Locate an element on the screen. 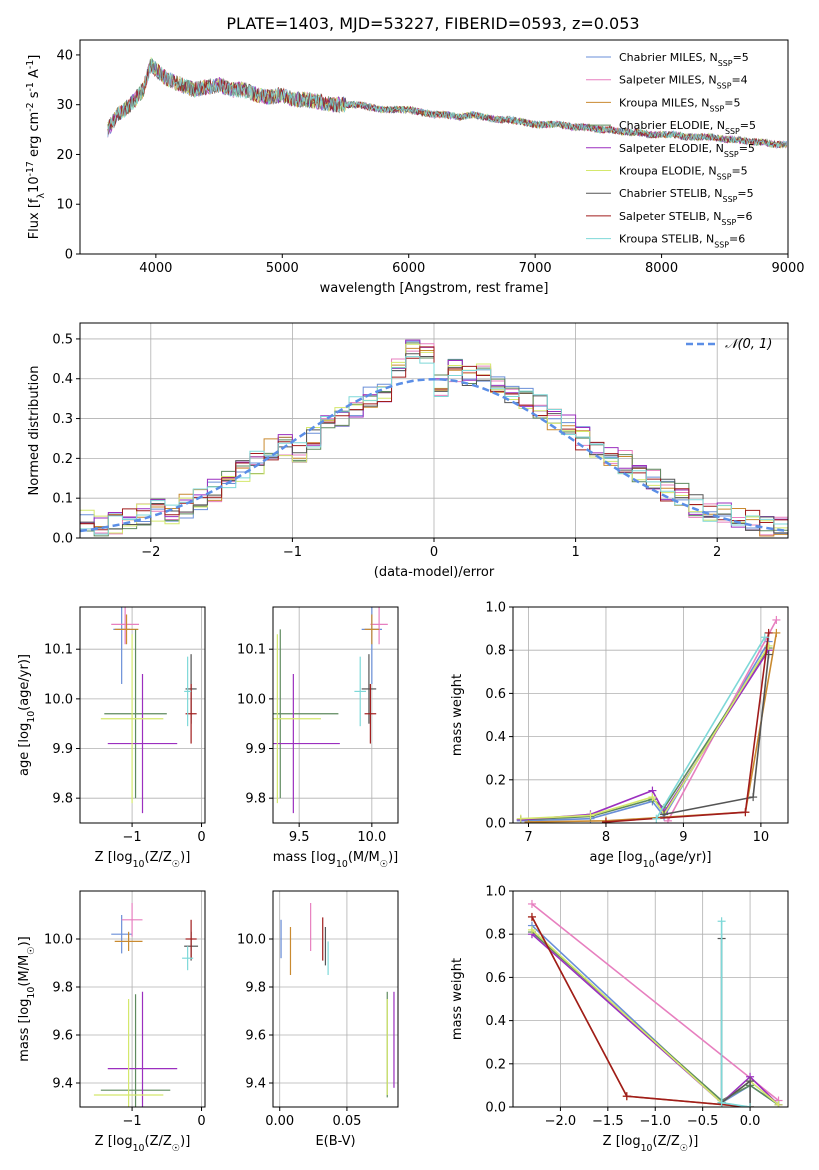  x-tick-label: 2 is located at coordinates (717, 552).